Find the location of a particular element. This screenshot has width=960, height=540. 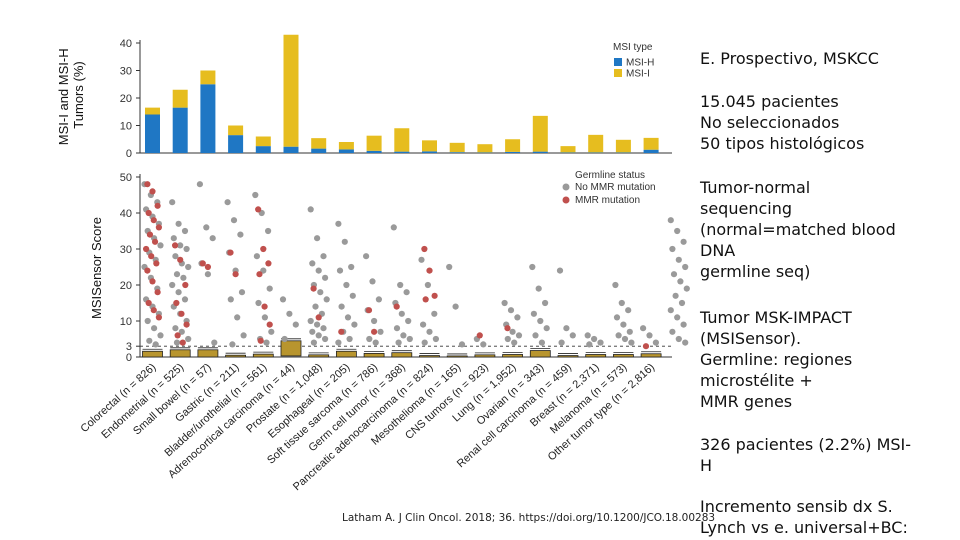

bar-chart-ylabel: MSI-I and MSI-H Tumors (%) is located at coordinates (71, 95).